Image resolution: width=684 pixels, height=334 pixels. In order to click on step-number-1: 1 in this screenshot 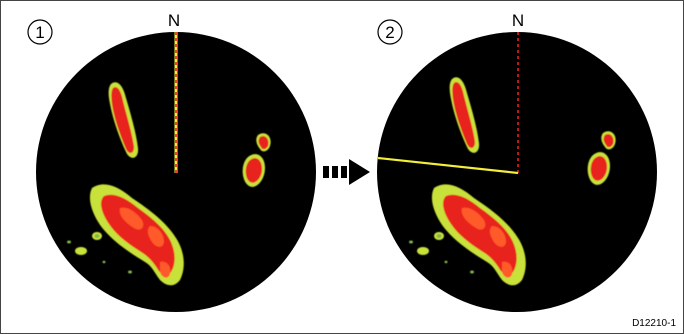, I will do `click(39, 32)`.